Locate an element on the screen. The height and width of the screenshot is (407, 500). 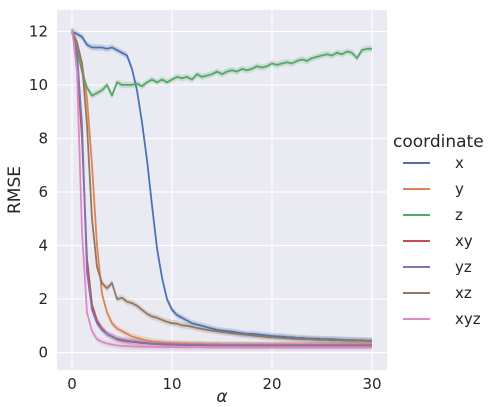
y-tick-label: 12 is located at coordinates (38, 31).